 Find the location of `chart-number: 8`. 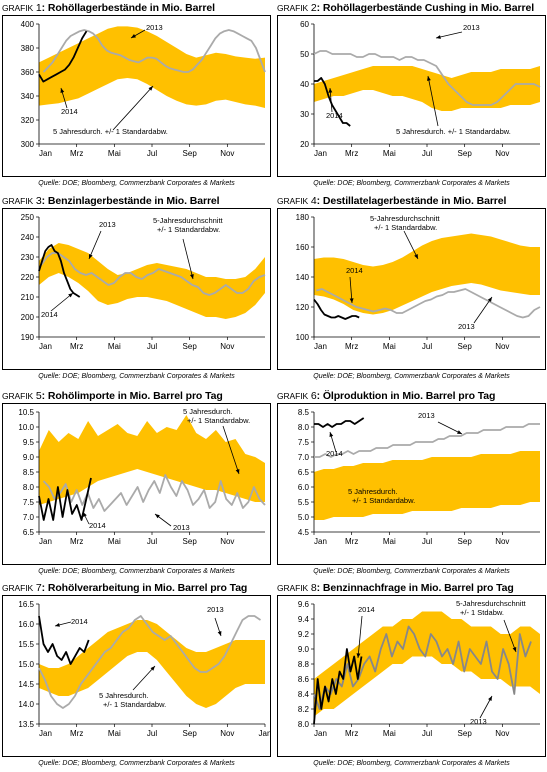

chart-number: 8 is located at coordinates (313, 588).